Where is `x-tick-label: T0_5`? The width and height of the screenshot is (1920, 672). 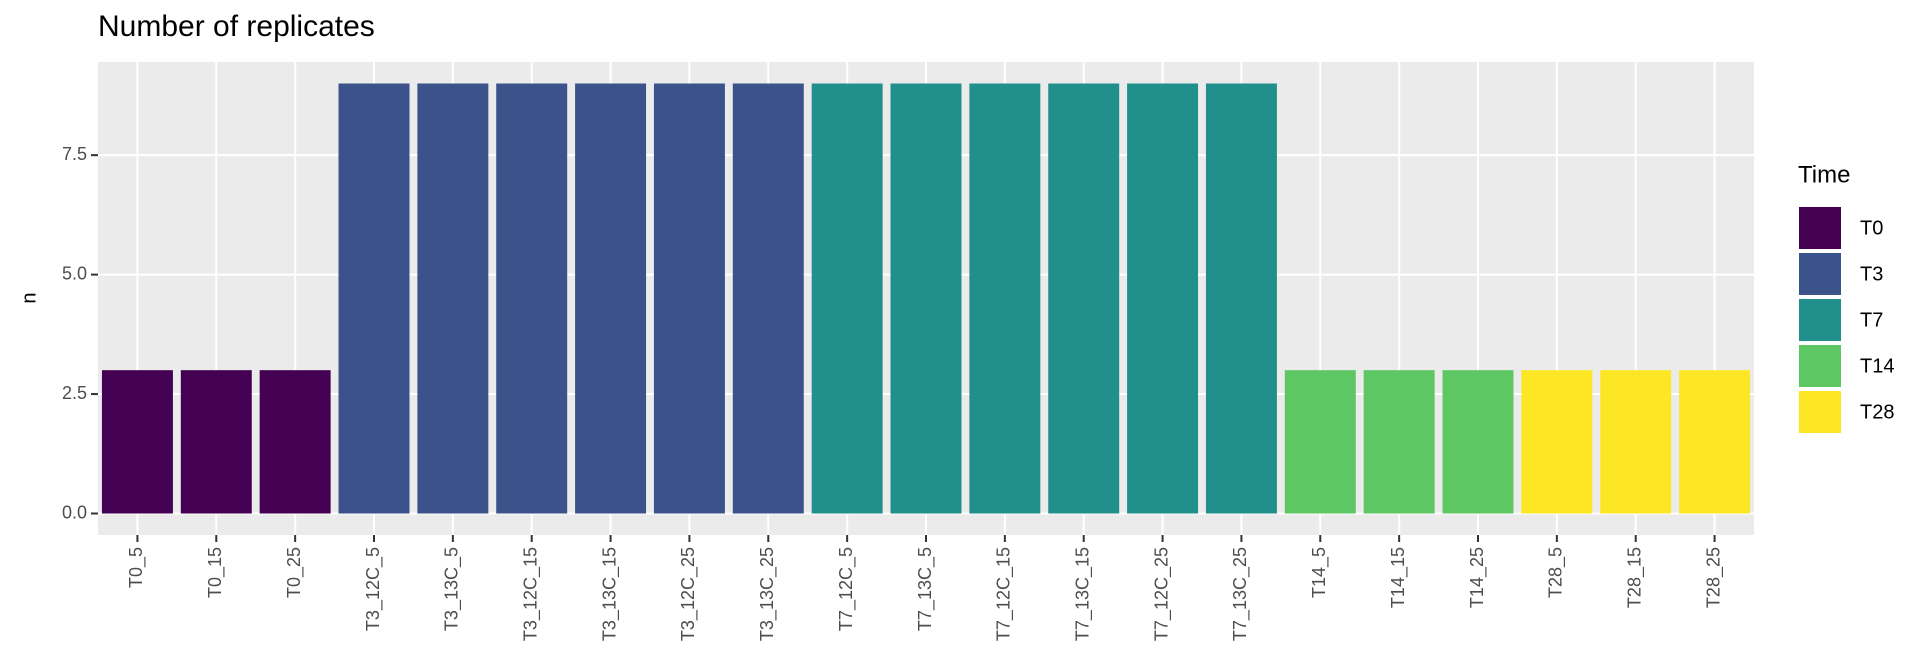 x-tick-label: T0_5 is located at coordinates (136, 567).